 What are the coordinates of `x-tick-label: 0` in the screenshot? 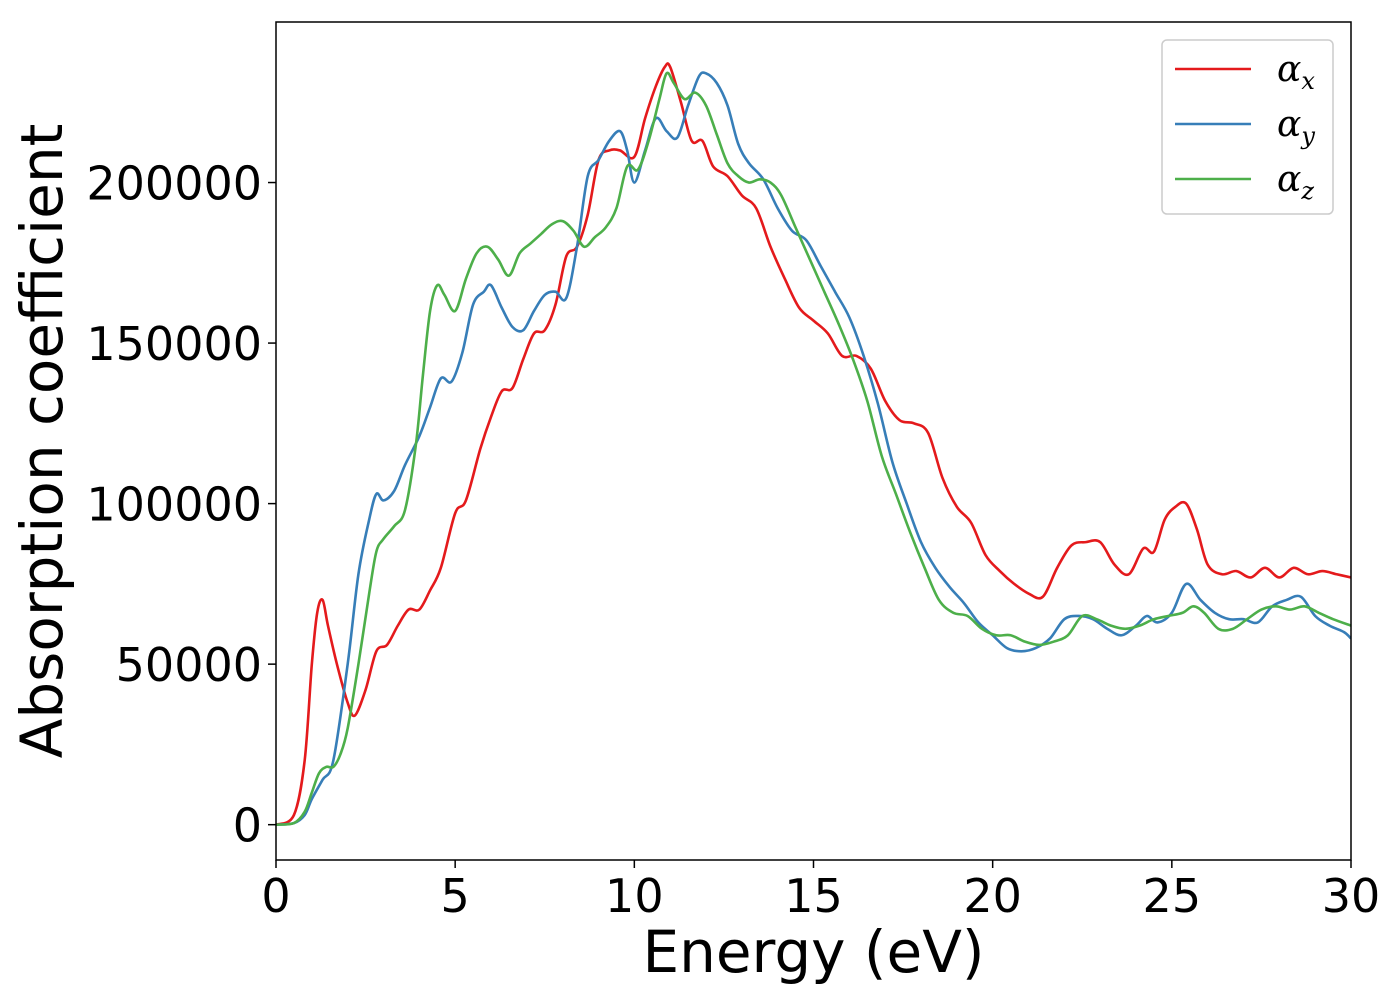 It's located at (275, 896).